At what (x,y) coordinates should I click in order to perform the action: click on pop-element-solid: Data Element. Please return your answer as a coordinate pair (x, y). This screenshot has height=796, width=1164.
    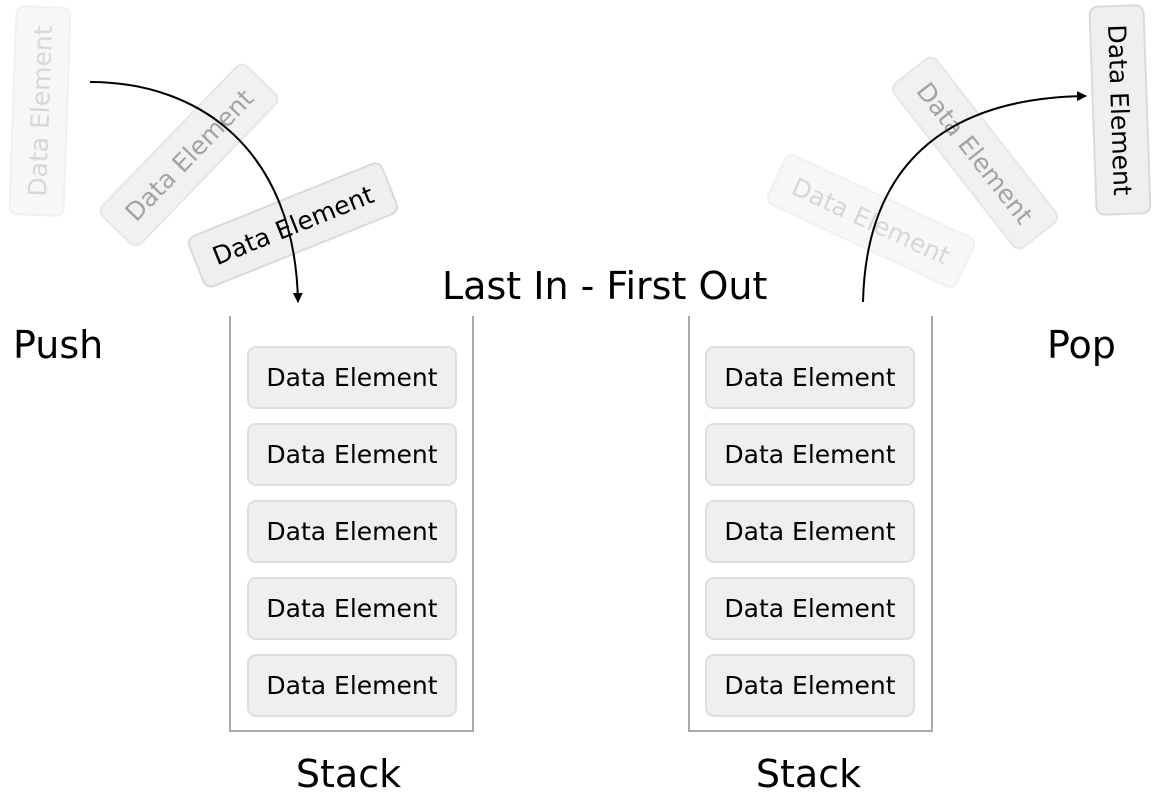
    Looking at the image, I should click on (1120, 110).